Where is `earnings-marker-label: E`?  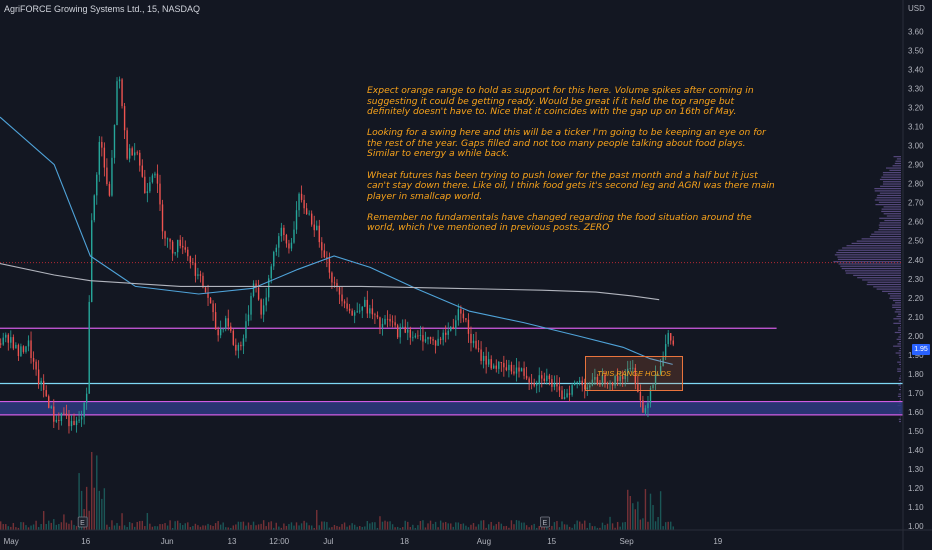
earnings-marker-label: E is located at coordinates (82, 523).